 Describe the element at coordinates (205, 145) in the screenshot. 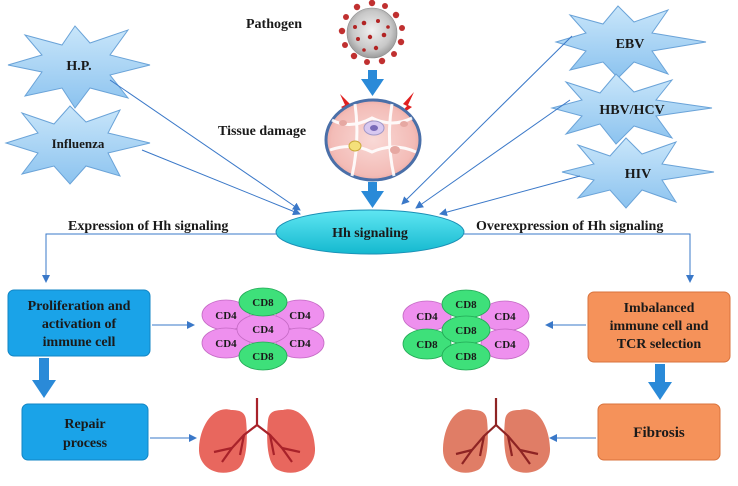

I see `arrow-hp-to-hh` at that location.